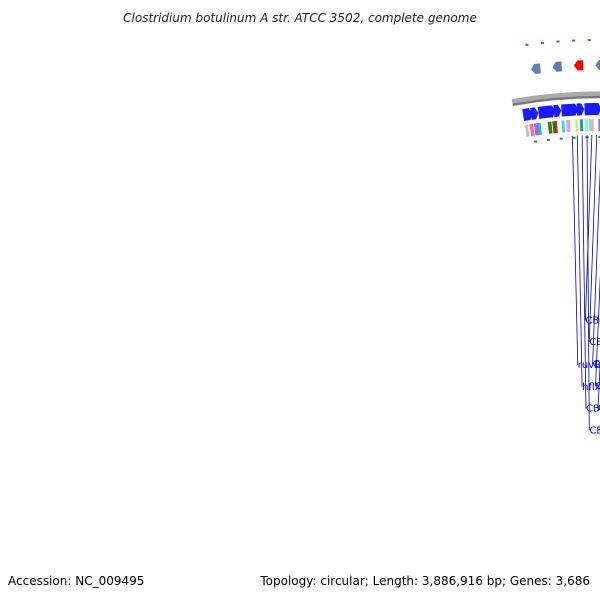 This screenshot has height=600, width=600. I want to click on inner-gene-label: CBO3134, so click(594, 342).